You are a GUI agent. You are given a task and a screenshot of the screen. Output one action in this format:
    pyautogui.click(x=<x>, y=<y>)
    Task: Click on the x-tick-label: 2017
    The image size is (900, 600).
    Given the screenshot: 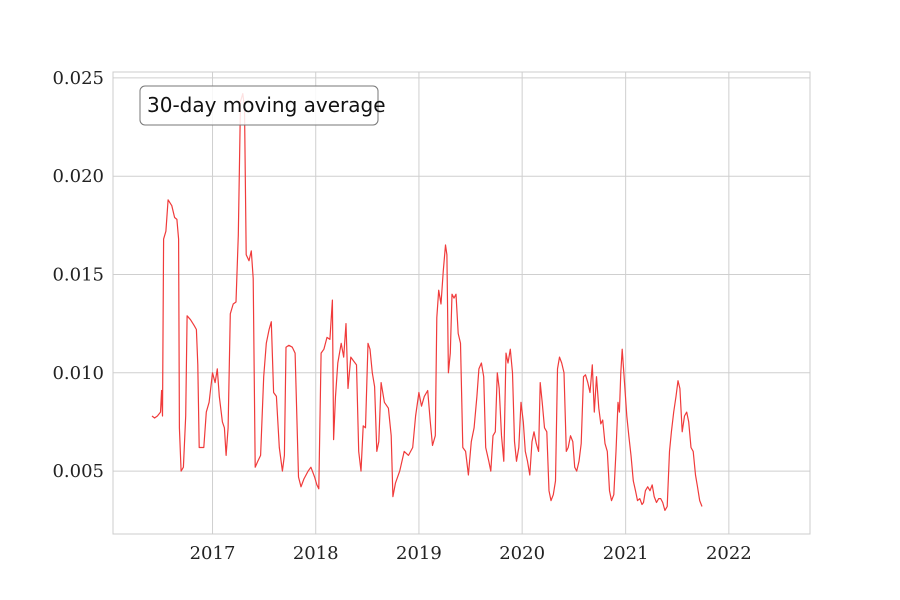 What is the action you would take?
    pyautogui.click(x=213, y=553)
    